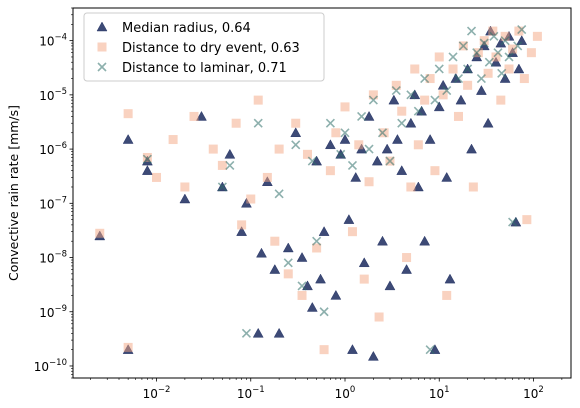  I want to click on x-tick-label: 10⁰, so click(345, 393).